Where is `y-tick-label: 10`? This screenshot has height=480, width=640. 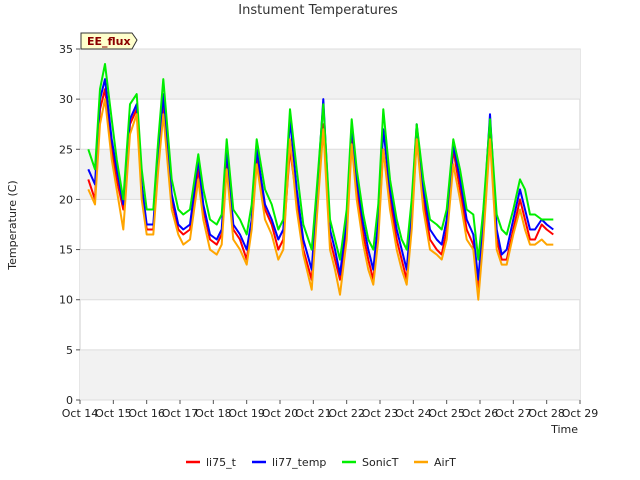
y-tick-label: 10 is located at coordinates (66, 300).